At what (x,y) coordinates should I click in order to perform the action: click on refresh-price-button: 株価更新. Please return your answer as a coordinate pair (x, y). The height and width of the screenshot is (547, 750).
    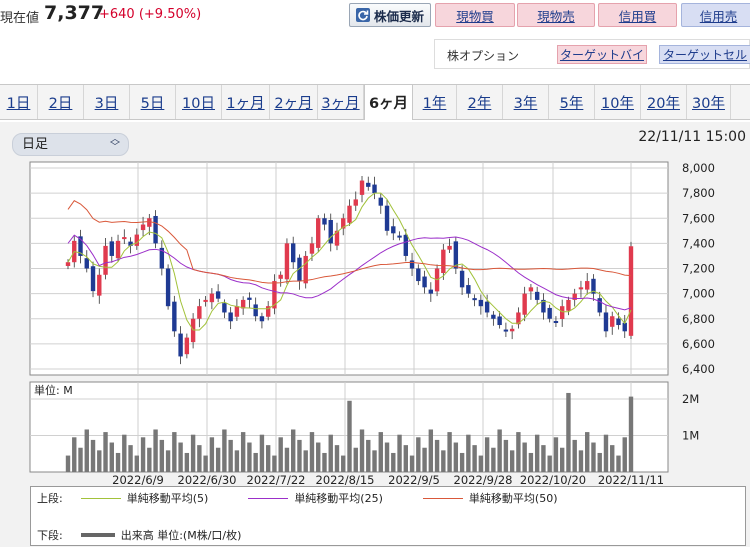
    Looking at the image, I should click on (390, 15).